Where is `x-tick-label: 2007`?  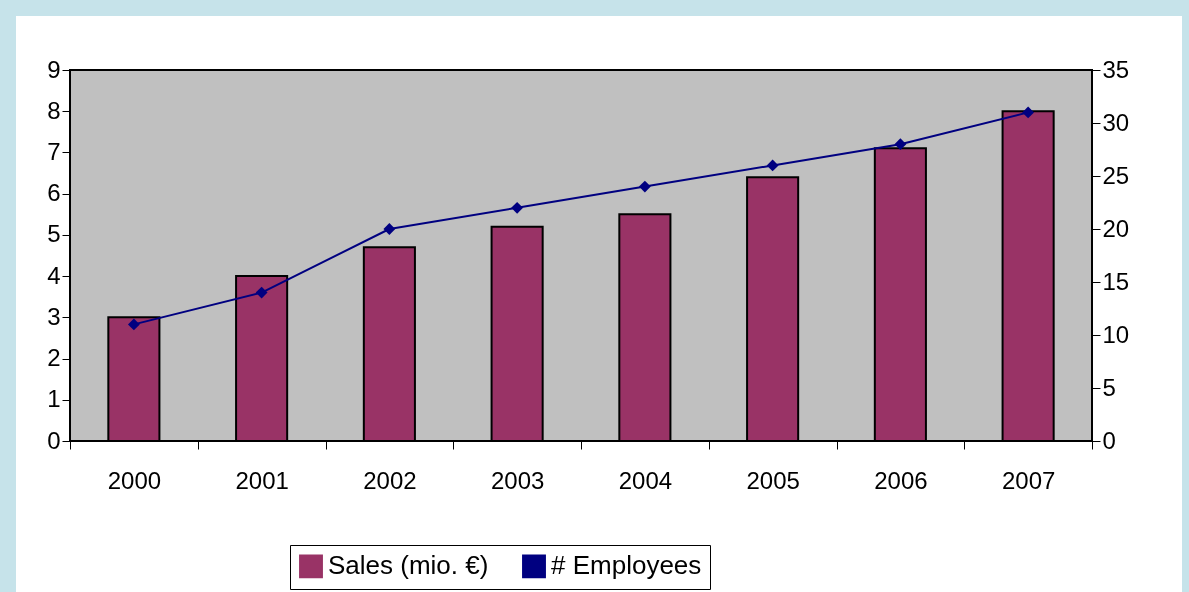 x-tick-label: 2007 is located at coordinates (1028, 480).